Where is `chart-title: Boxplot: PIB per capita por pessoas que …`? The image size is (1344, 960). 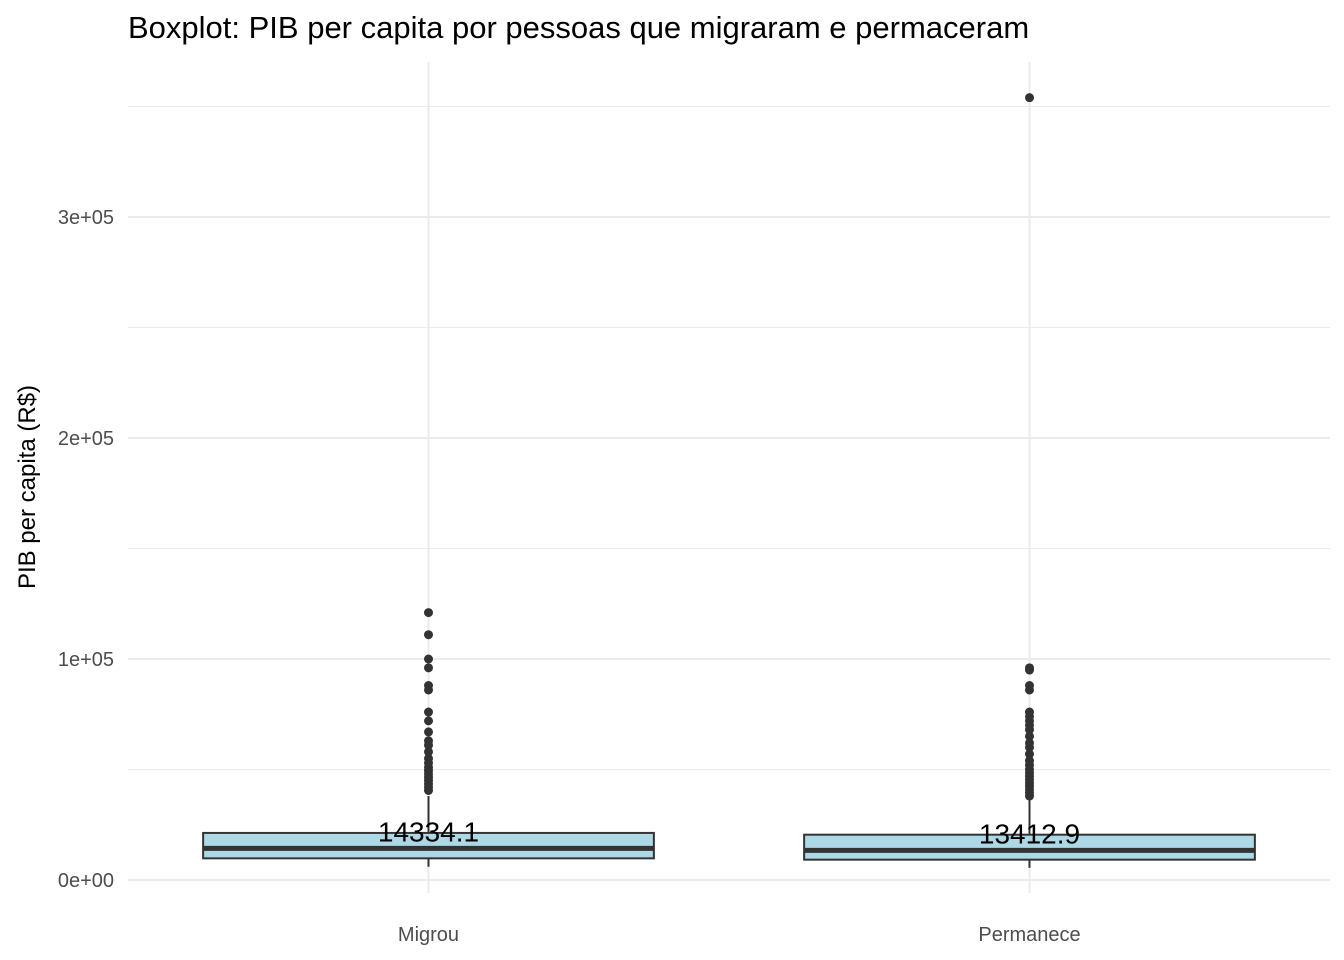
chart-title: Boxplot: PIB per capita por pessoas que … is located at coordinates (579, 27).